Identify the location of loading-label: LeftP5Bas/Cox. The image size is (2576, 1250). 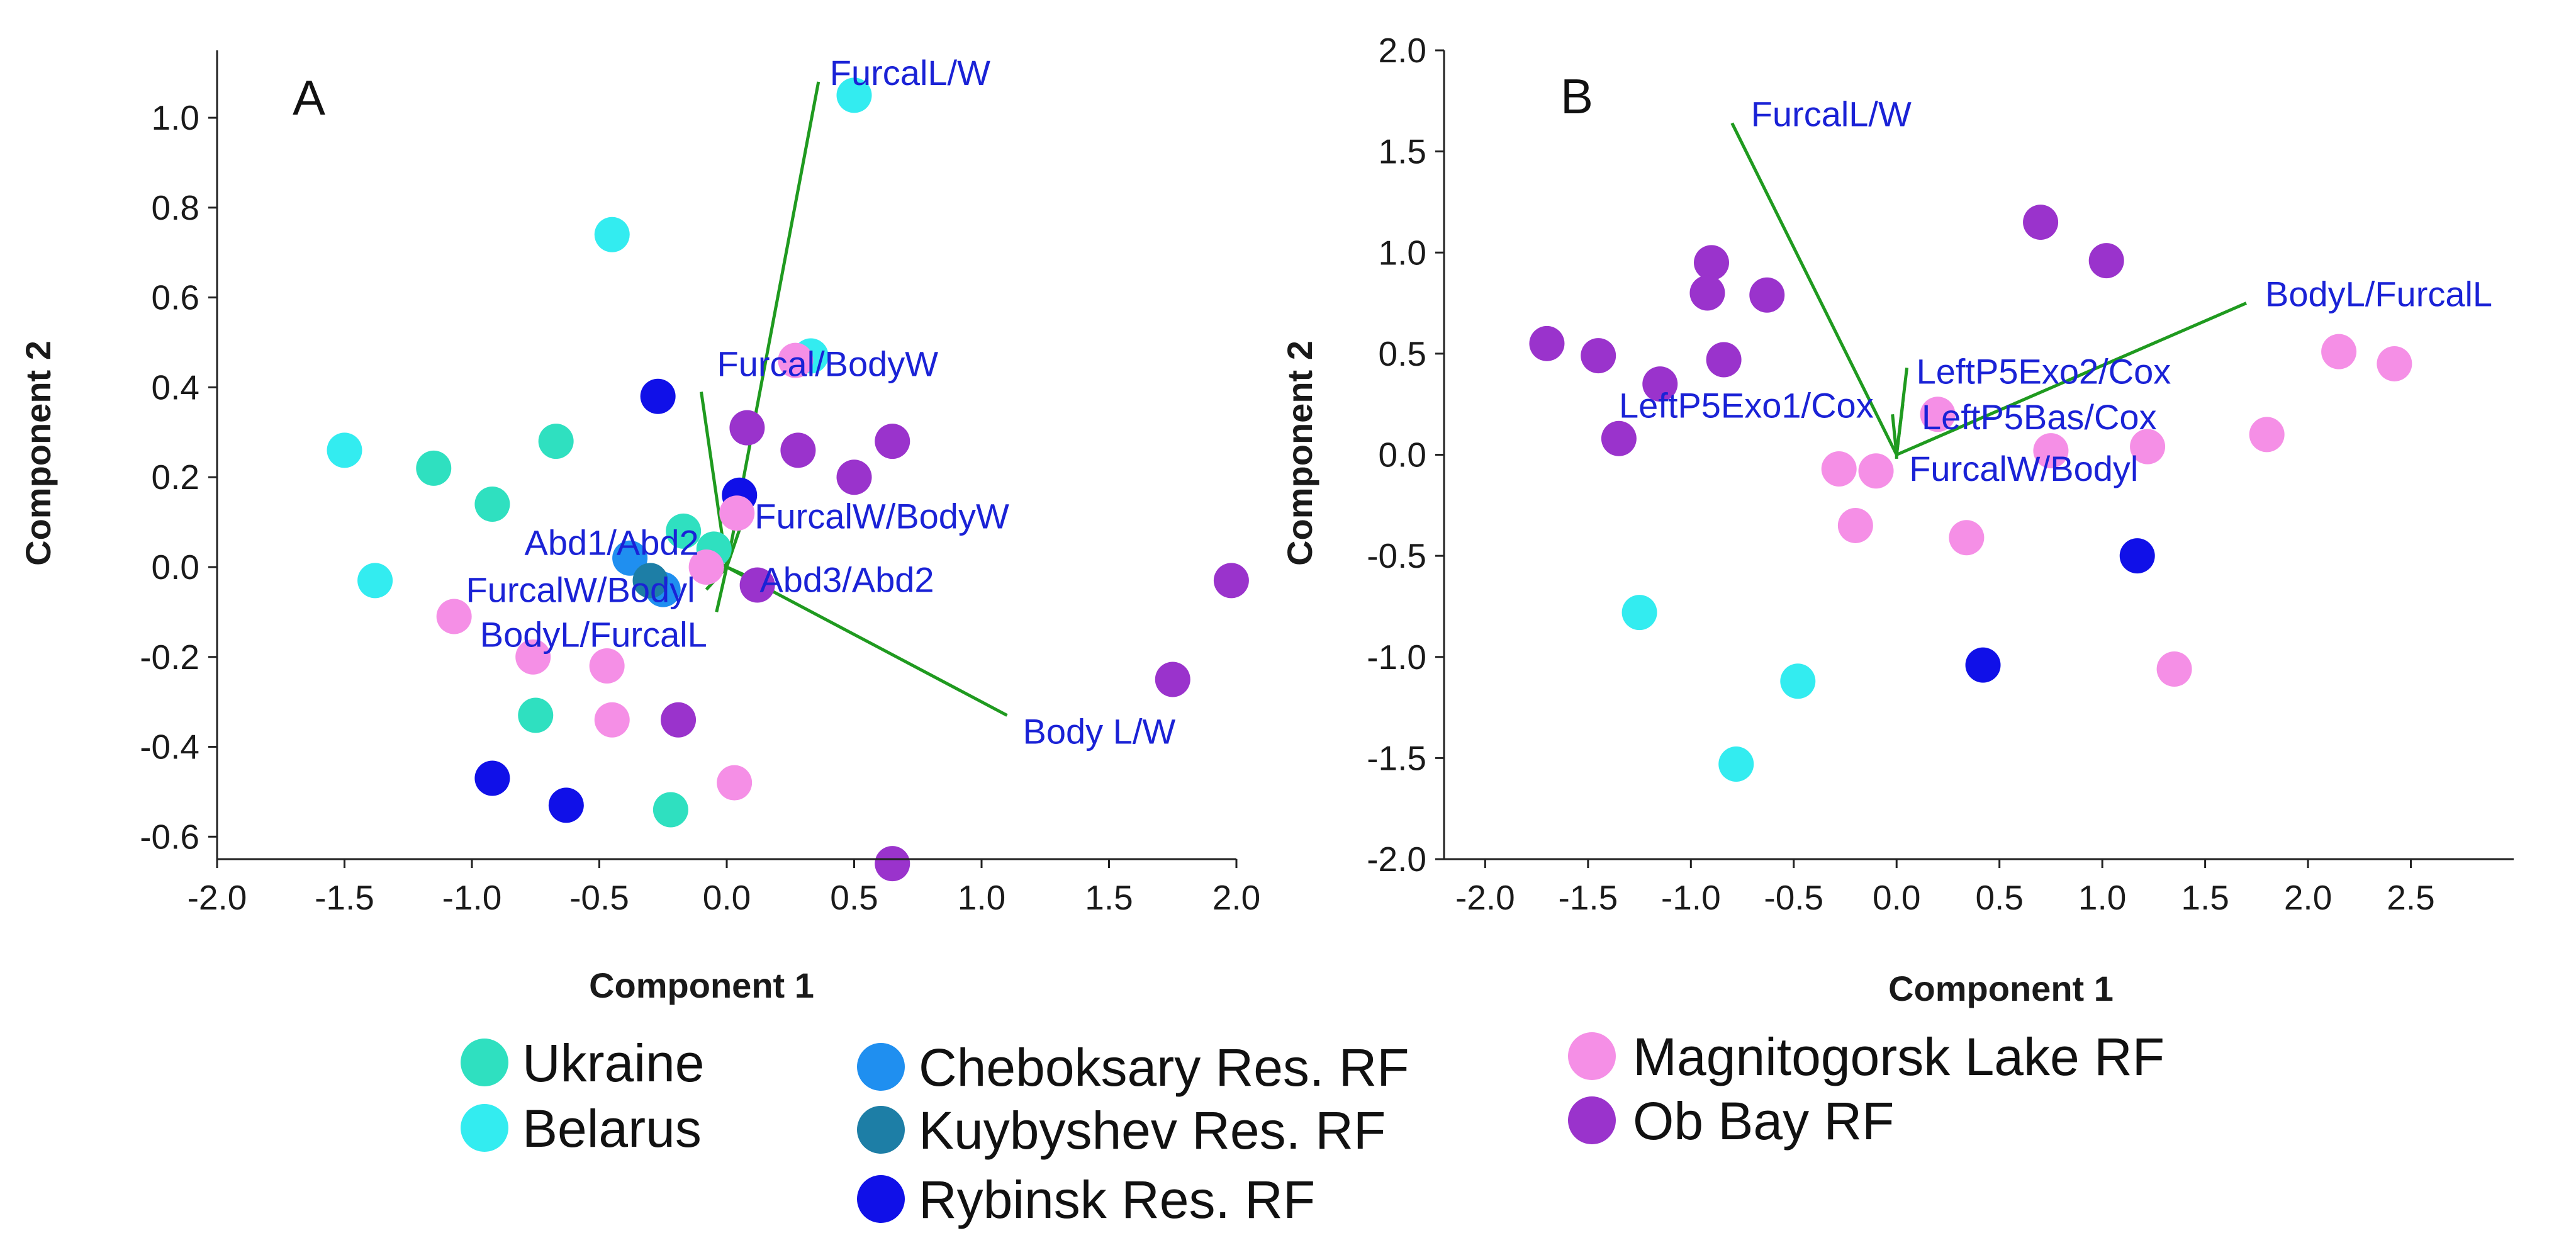
(2039, 417).